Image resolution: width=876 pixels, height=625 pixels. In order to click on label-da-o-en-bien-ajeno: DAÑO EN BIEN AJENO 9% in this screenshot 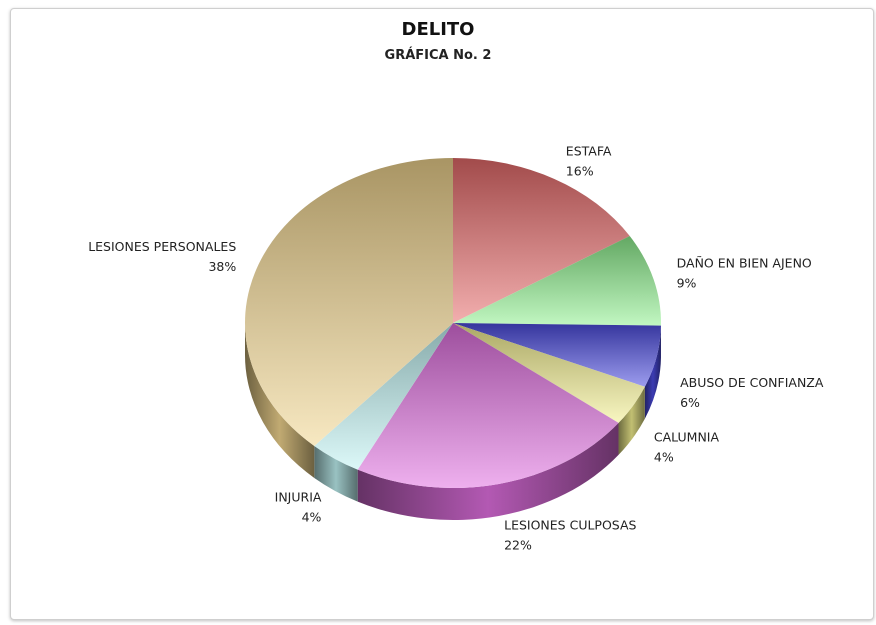, I will do `click(744, 273)`.